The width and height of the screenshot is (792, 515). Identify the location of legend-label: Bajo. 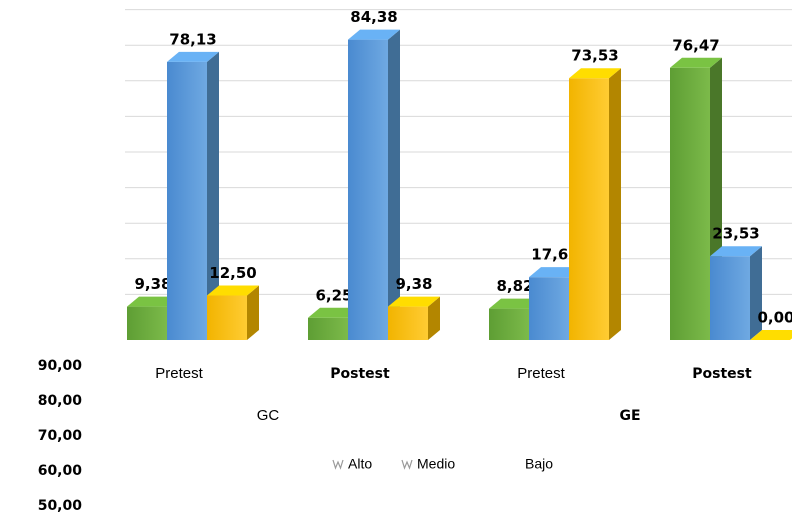
(539, 464).